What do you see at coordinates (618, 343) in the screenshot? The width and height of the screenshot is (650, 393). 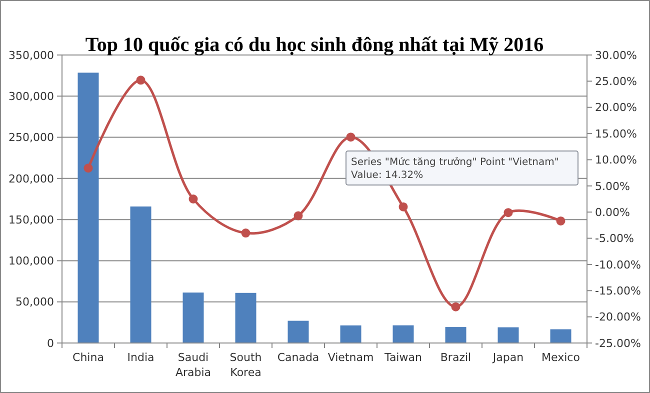 I see `y2-tick-label: -25.00%` at bounding box center [618, 343].